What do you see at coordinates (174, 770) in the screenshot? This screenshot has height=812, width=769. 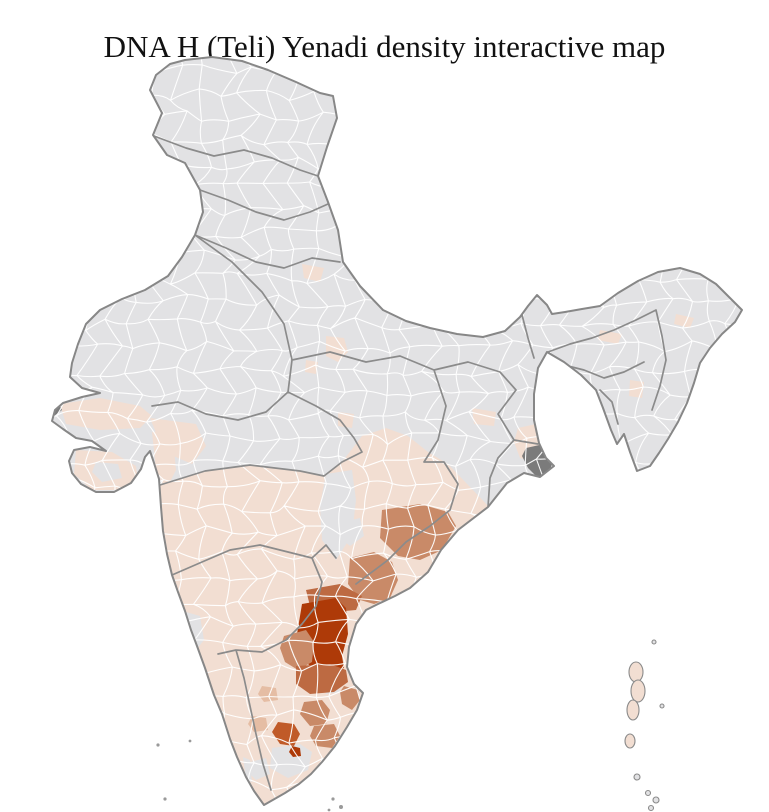 I see `lakshadweep-islands` at bounding box center [174, 770].